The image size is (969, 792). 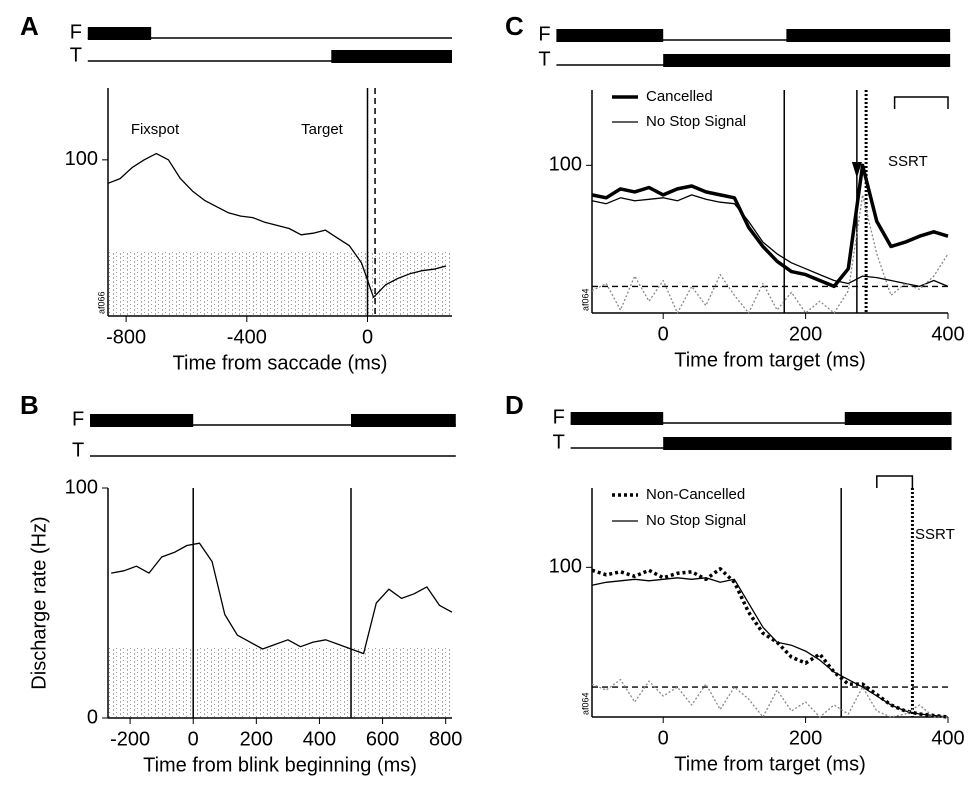 What do you see at coordinates (856, 170) in the screenshot?
I see `arrow-head` at bounding box center [856, 170].